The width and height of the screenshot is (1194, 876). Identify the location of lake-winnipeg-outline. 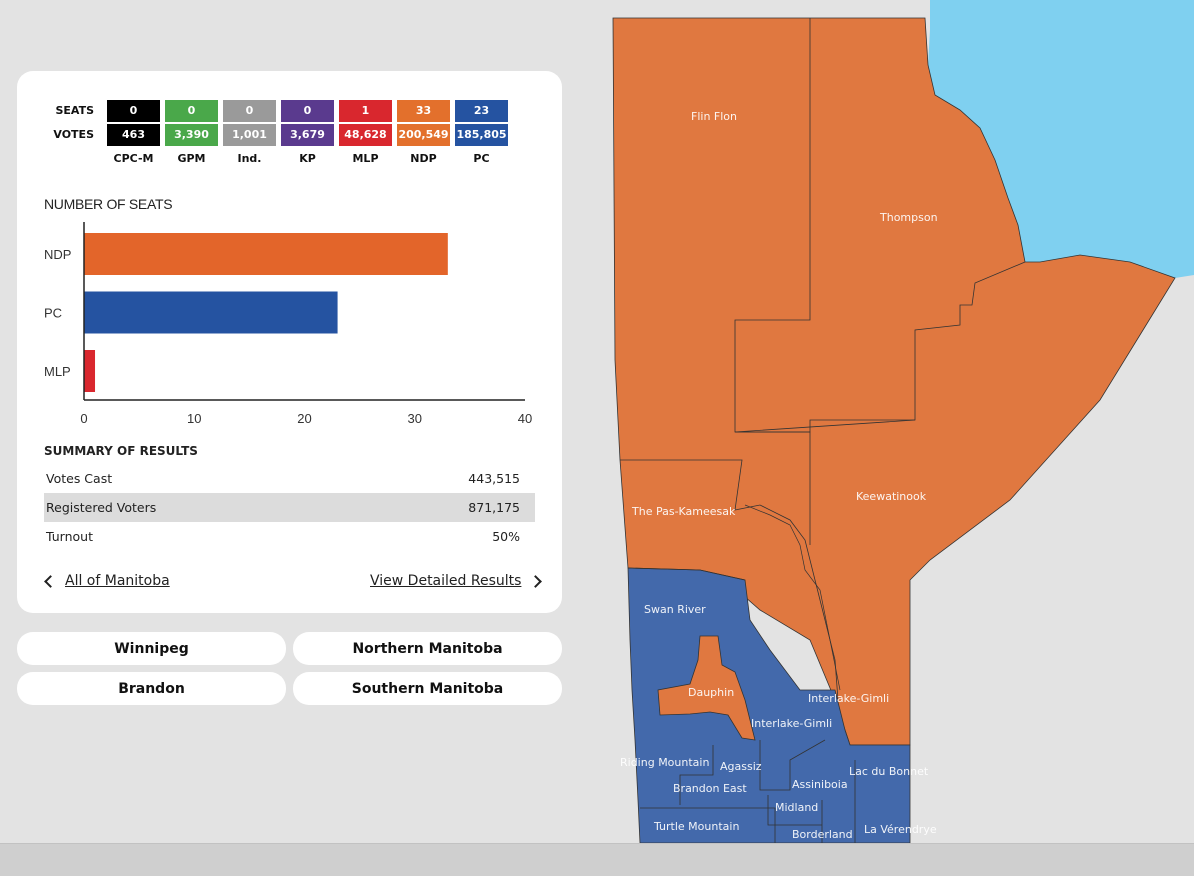
(792, 597).